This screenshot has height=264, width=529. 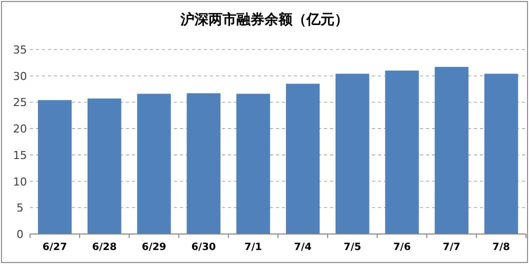 I want to click on x-tick-label: 6/27, so click(x=55, y=247).